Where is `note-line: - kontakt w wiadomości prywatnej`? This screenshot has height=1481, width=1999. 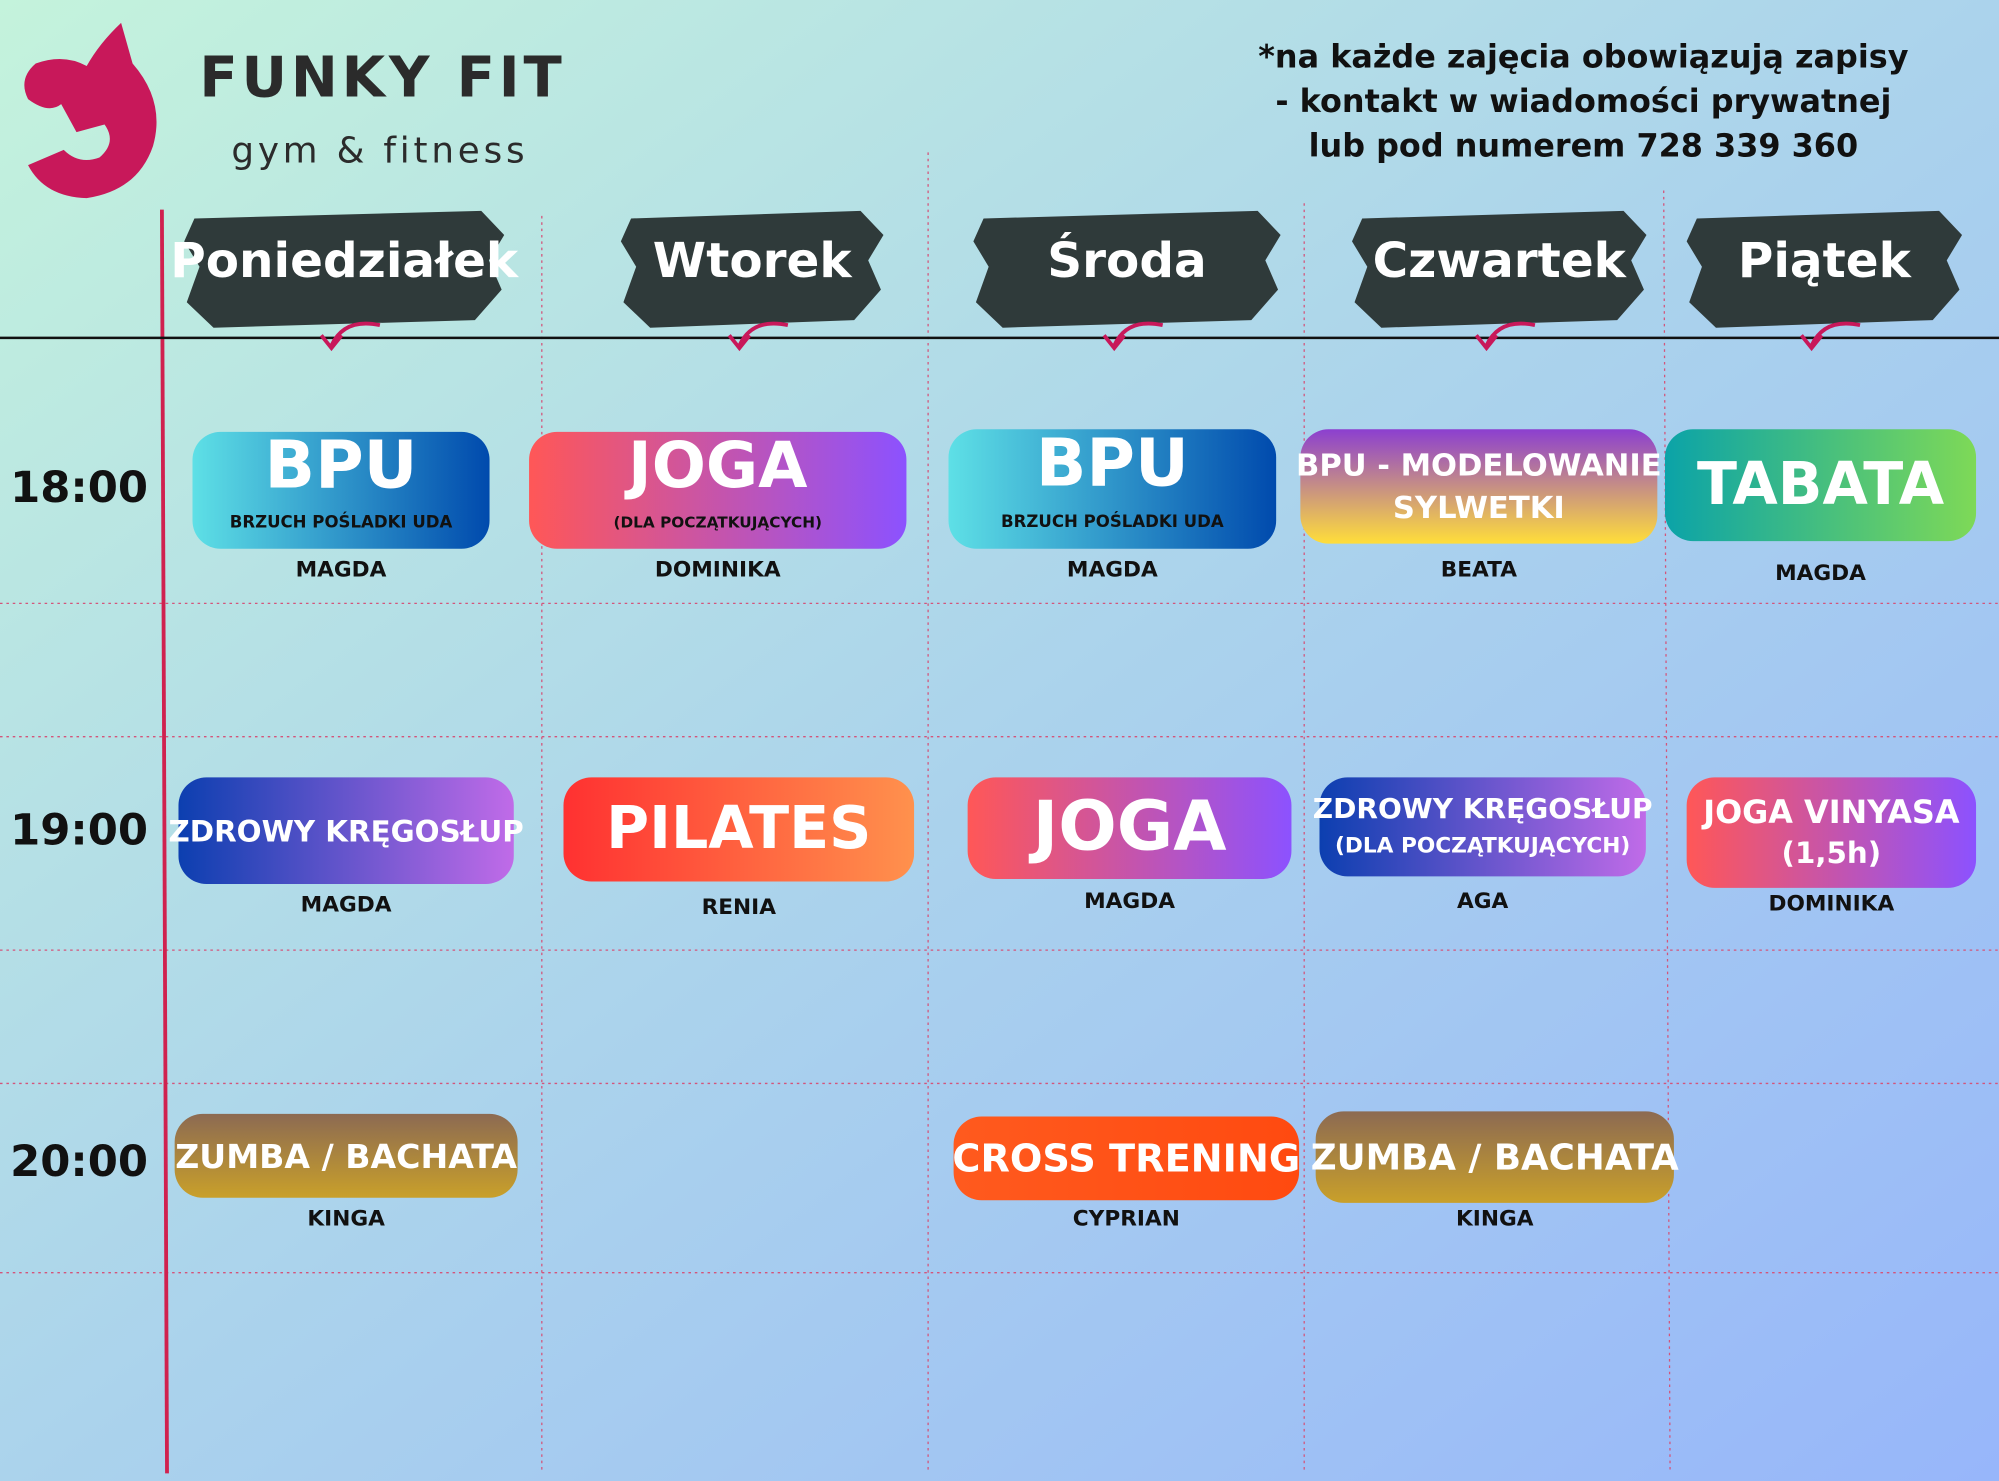
note-line: - kontakt w wiadomości prywatnej is located at coordinates (1583, 101).